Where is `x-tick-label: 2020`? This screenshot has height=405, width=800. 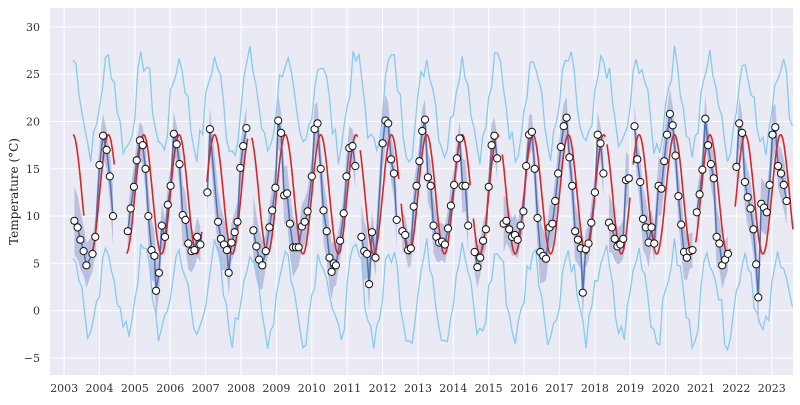
x-tick-label: 2020 is located at coordinates (666, 388).